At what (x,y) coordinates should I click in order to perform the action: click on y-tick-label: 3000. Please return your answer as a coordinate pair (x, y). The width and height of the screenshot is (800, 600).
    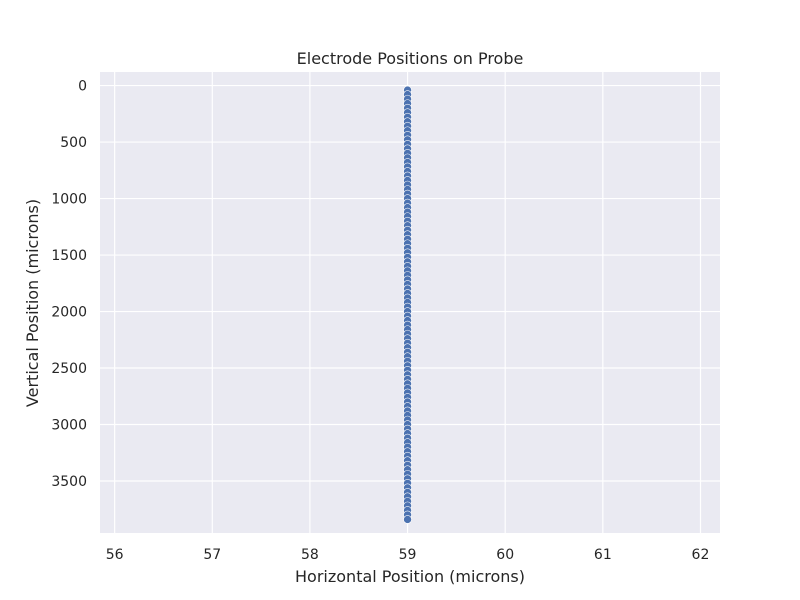
    Looking at the image, I should click on (69, 426).